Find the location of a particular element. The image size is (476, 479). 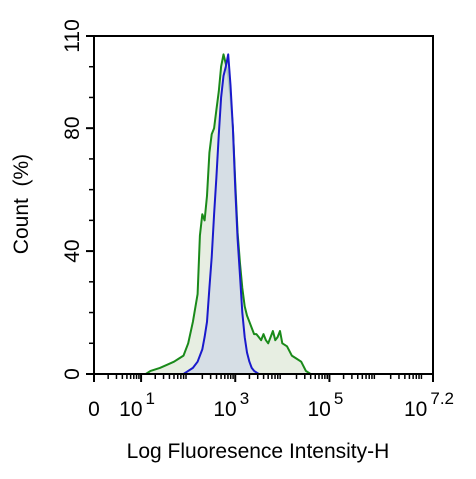

x-tick-label: 10 7.2 is located at coordinates (429, 405).